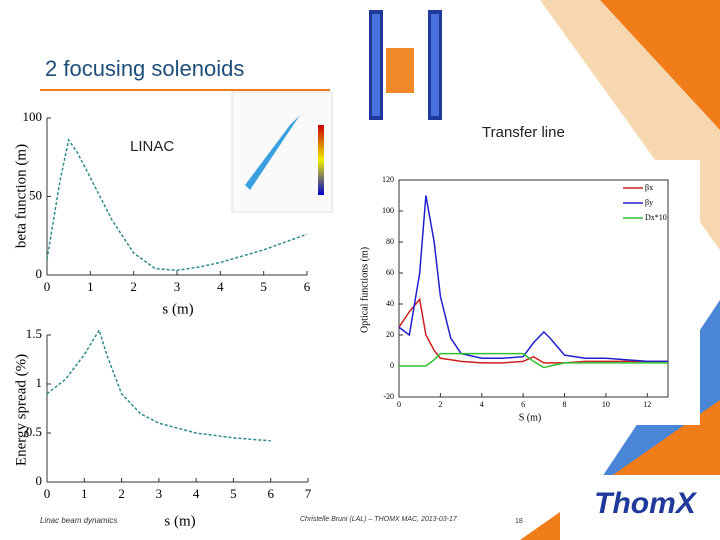  What do you see at coordinates (144, 68) in the screenshot?
I see `slide-title: 2 focusing solenoids` at bounding box center [144, 68].